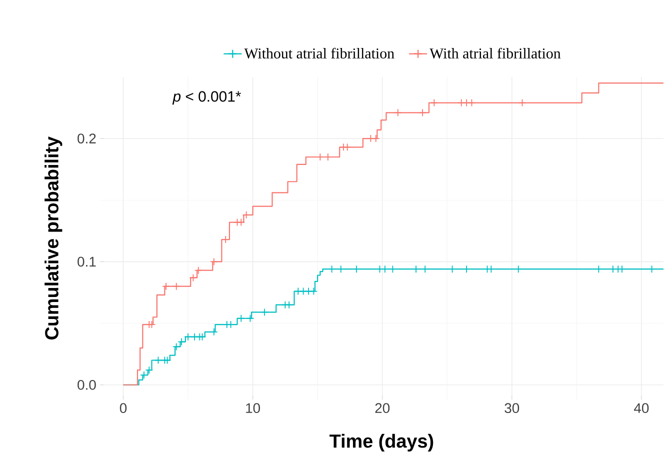  Describe the element at coordinates (382, 443) in the screenshot. I see `x-axis-title: Time (days)` at that location.